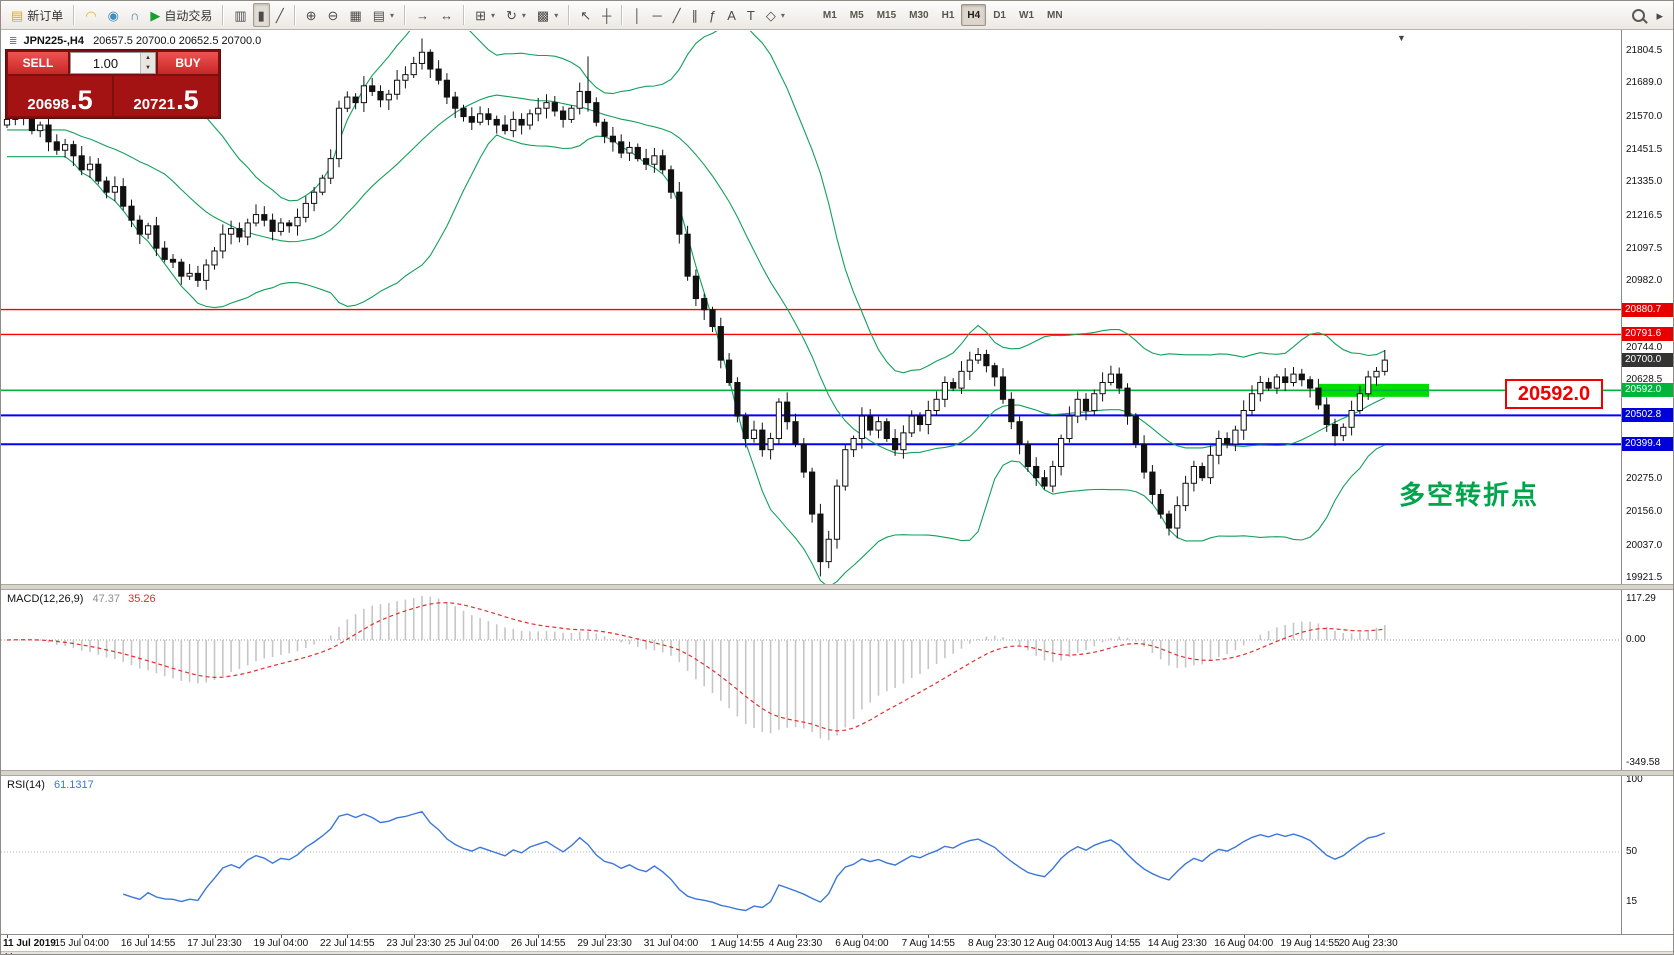  Describe the element at coordinates (90, 15) in the screenshot. I see `mql5-signals-button: ◠` at that location.